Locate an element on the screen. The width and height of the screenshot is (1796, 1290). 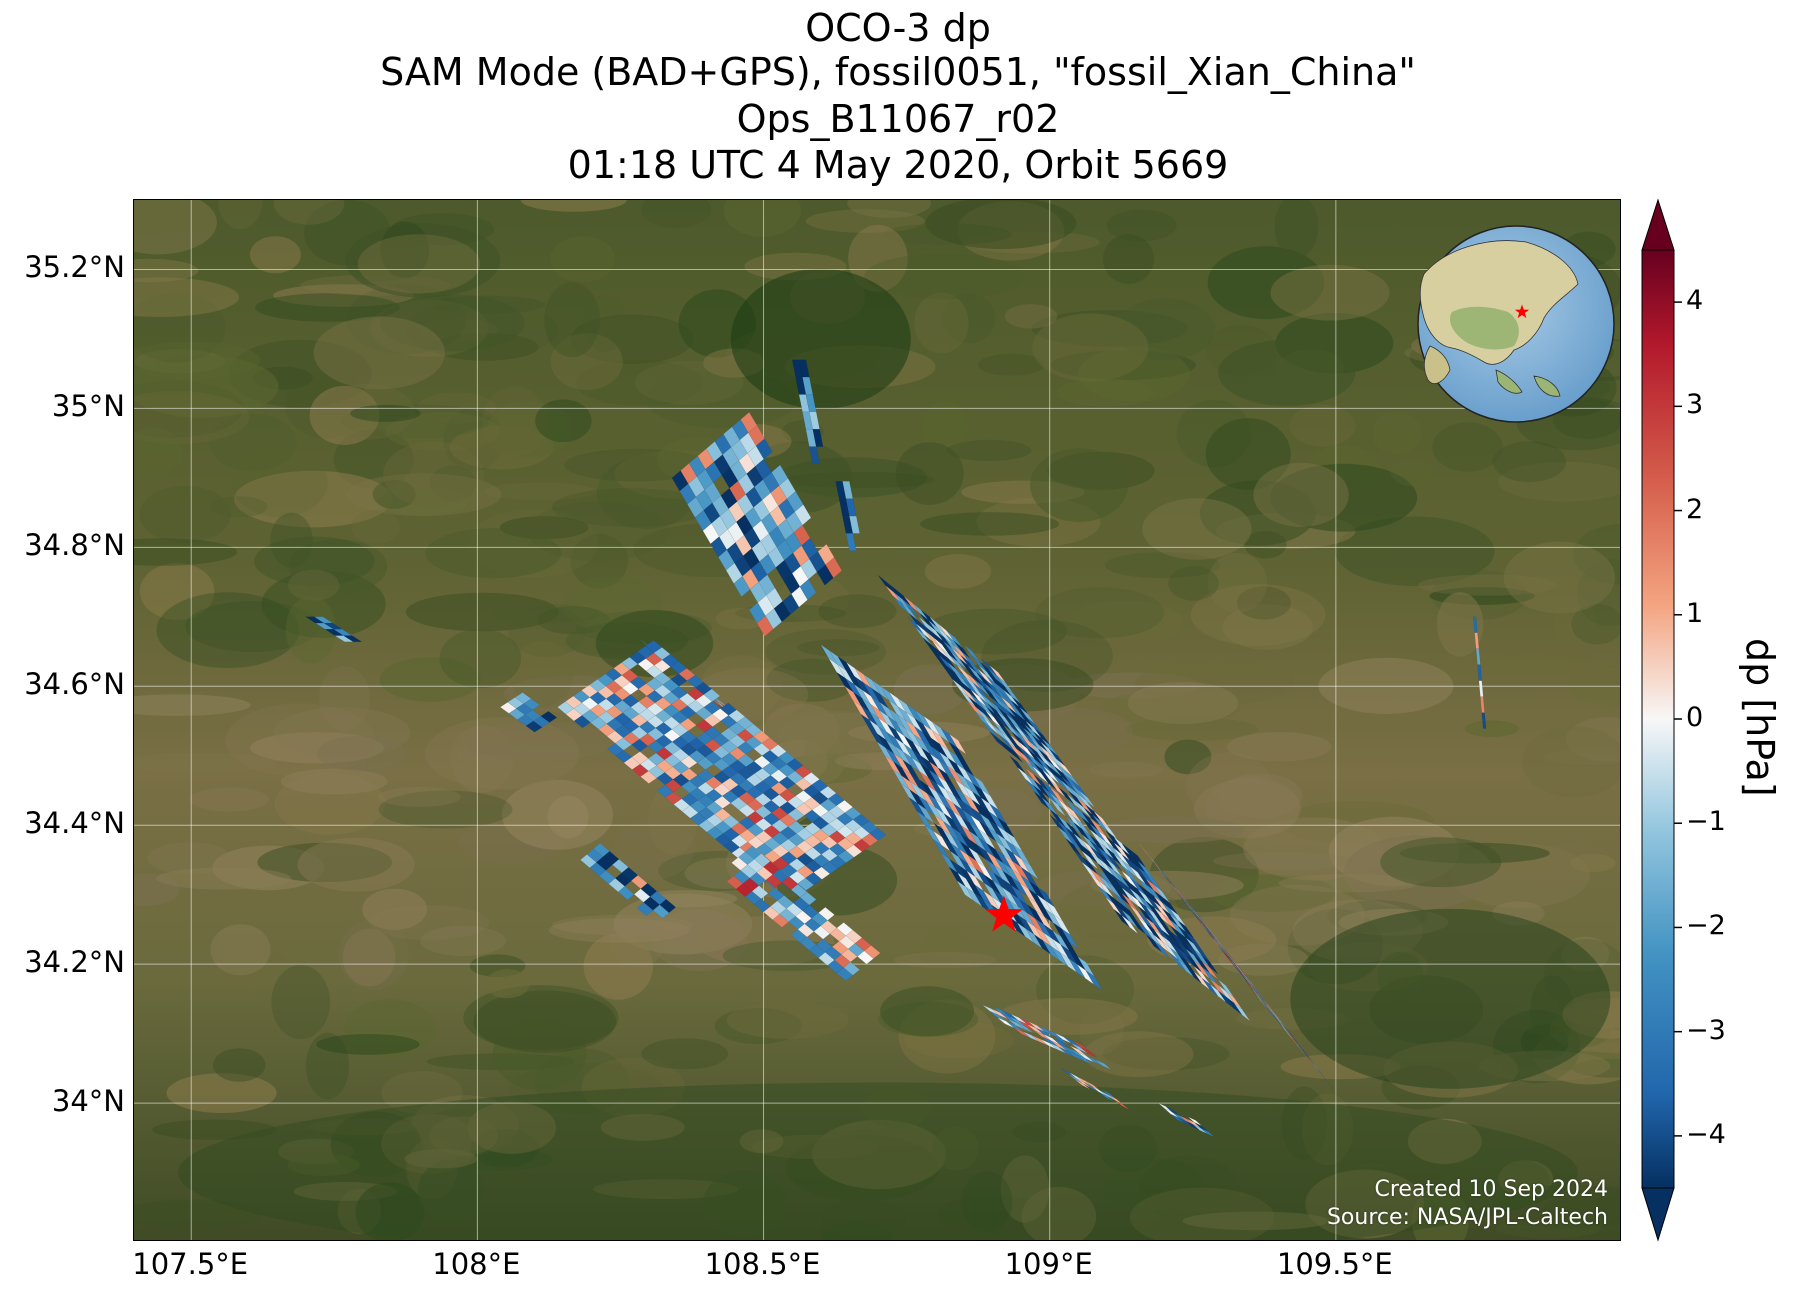
colorbar-tick-label: −1 is located at coordinates (1706, 822).